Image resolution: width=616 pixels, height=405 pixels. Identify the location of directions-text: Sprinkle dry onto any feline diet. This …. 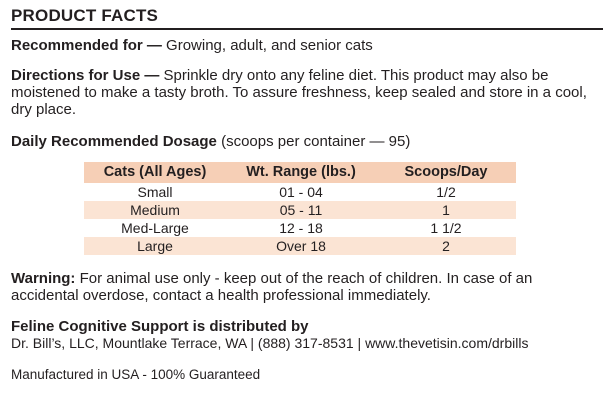
(299, 92).